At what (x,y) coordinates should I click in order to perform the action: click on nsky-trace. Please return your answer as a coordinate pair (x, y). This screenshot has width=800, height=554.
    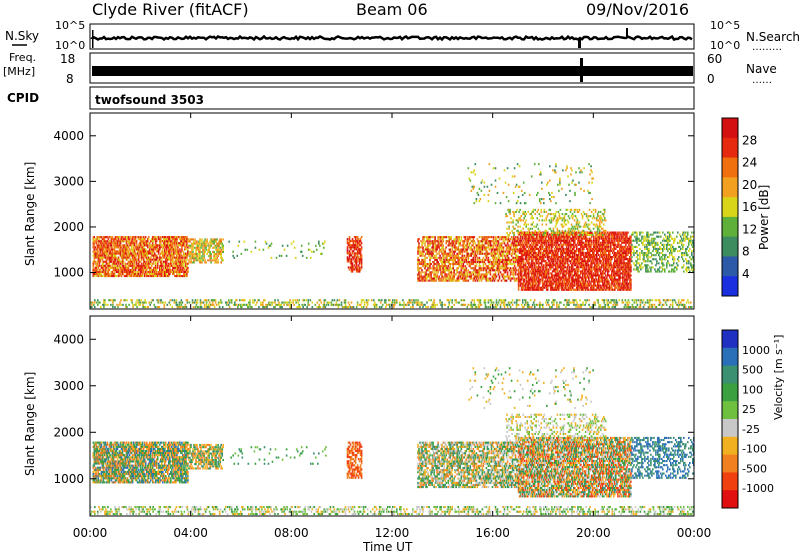
    Looking at the image, I should click on (391, 38).